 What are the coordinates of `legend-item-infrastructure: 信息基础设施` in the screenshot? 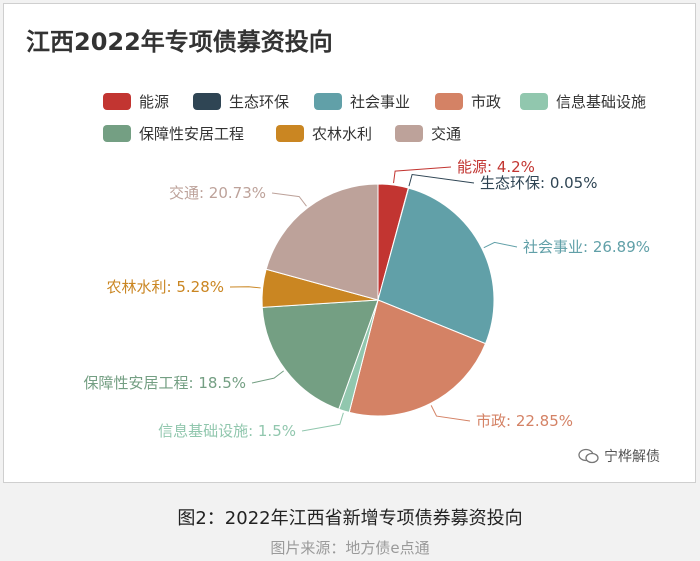 It's located at (583, 101).